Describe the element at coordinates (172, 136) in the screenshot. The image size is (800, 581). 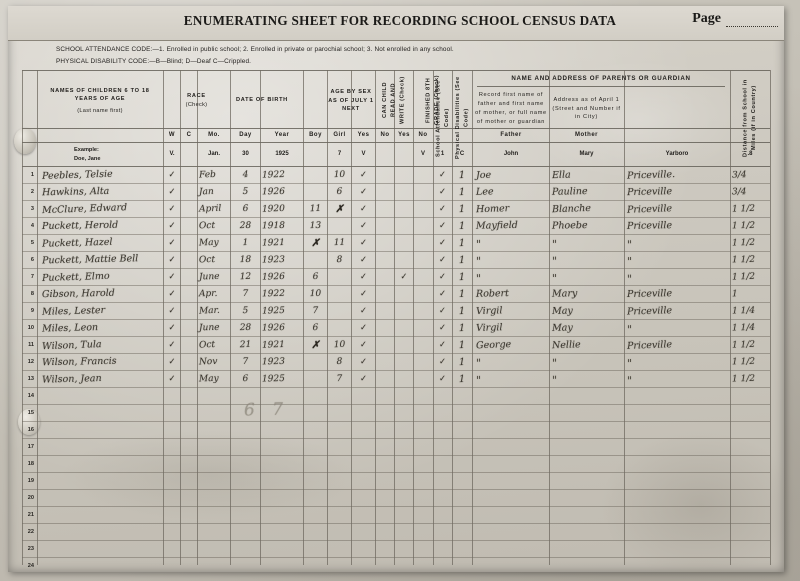
I see `subheader-w: W` at that location.